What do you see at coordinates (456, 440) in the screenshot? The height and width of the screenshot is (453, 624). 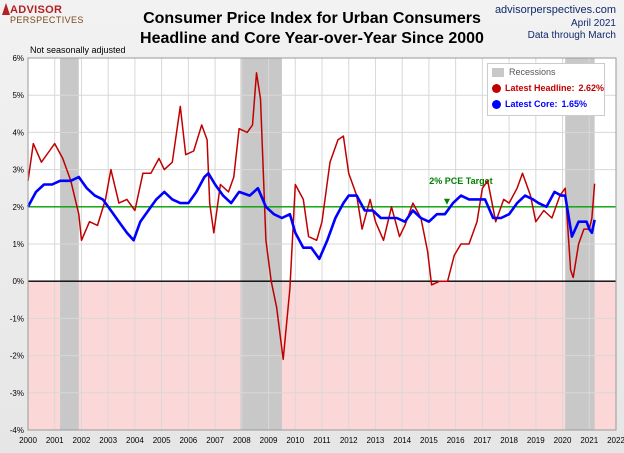 I see `x-tick-label-16: 2016` at bounding box center [456, 440].